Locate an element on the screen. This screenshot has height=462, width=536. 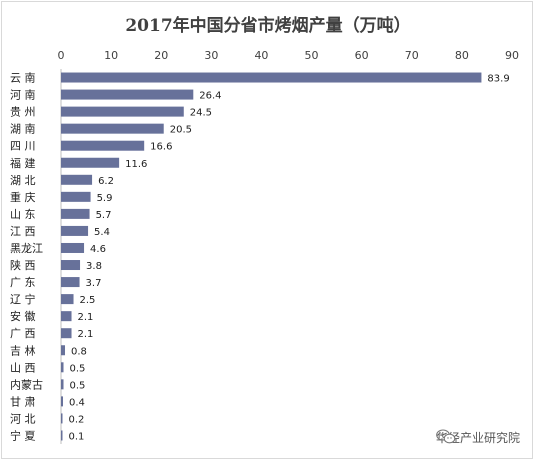
value-label: 20.5 is located at coordinates (181, 130).